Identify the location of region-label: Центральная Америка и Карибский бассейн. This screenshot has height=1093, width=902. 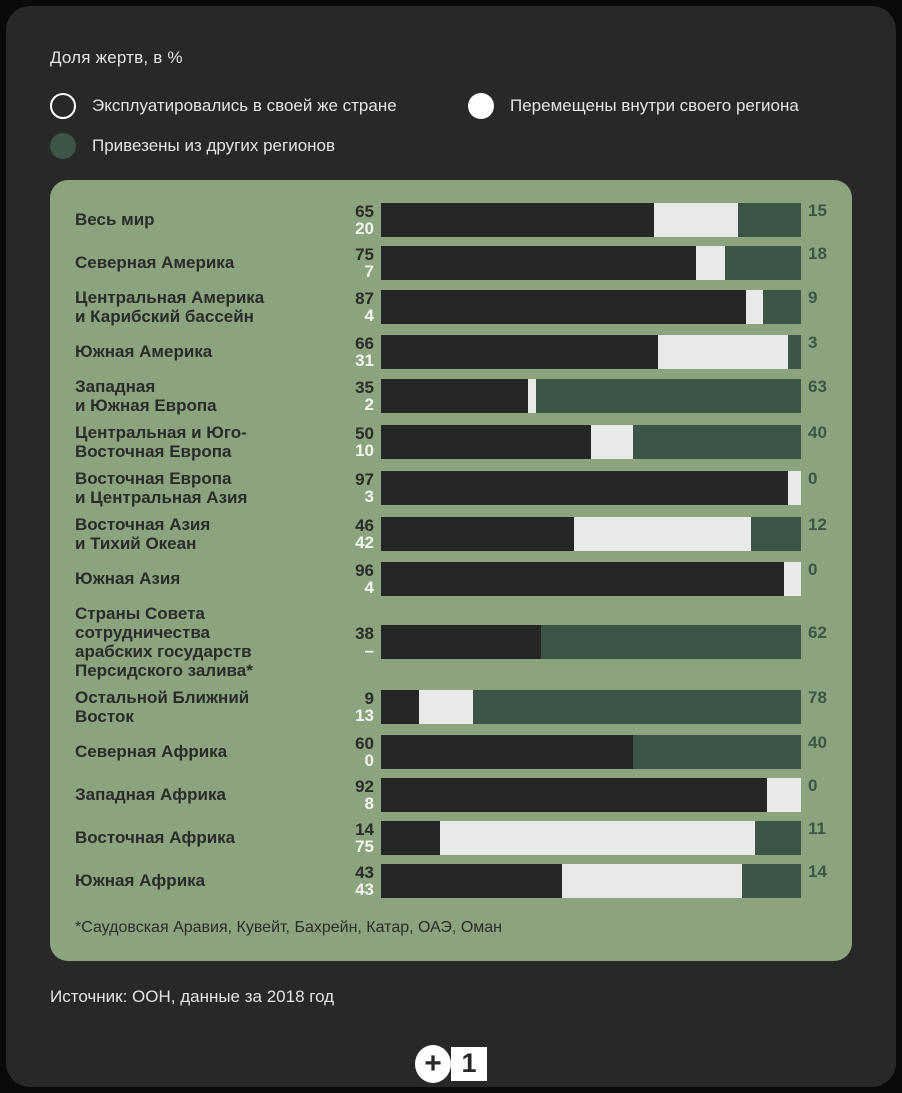
(199, 307).